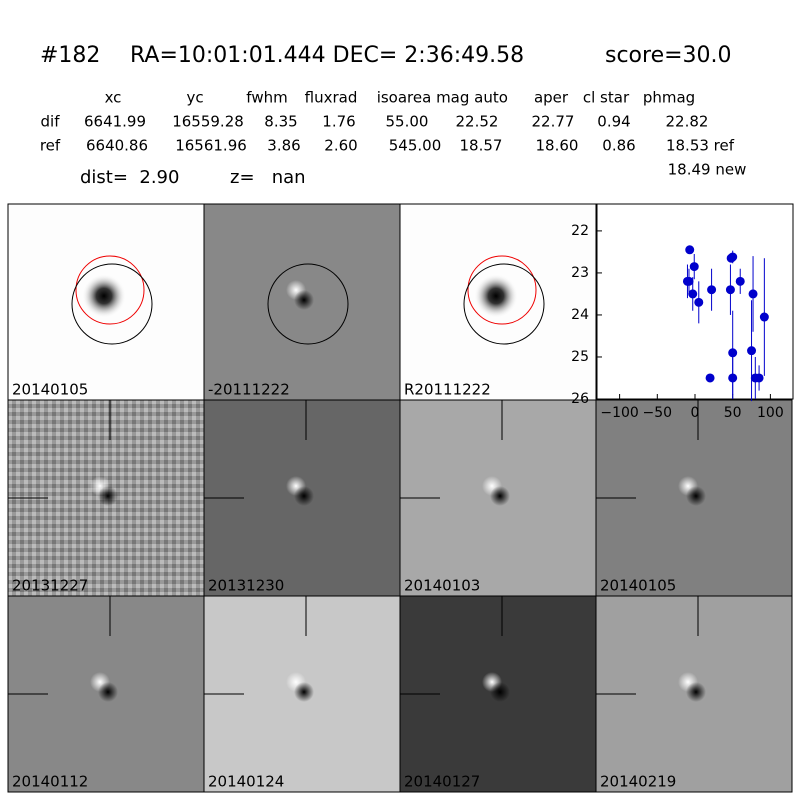  I want to click on table-cell: dif, so click(51, 122).